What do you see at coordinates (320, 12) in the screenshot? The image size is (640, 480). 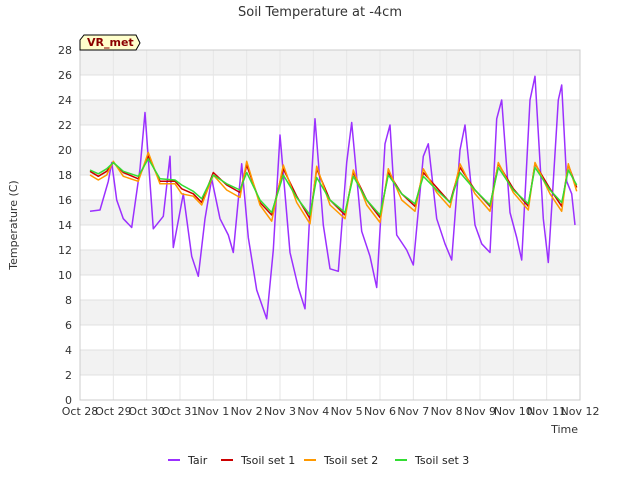 I see `chart-title: Soil Temperature at -4cm` at bounding box center [320, 12].